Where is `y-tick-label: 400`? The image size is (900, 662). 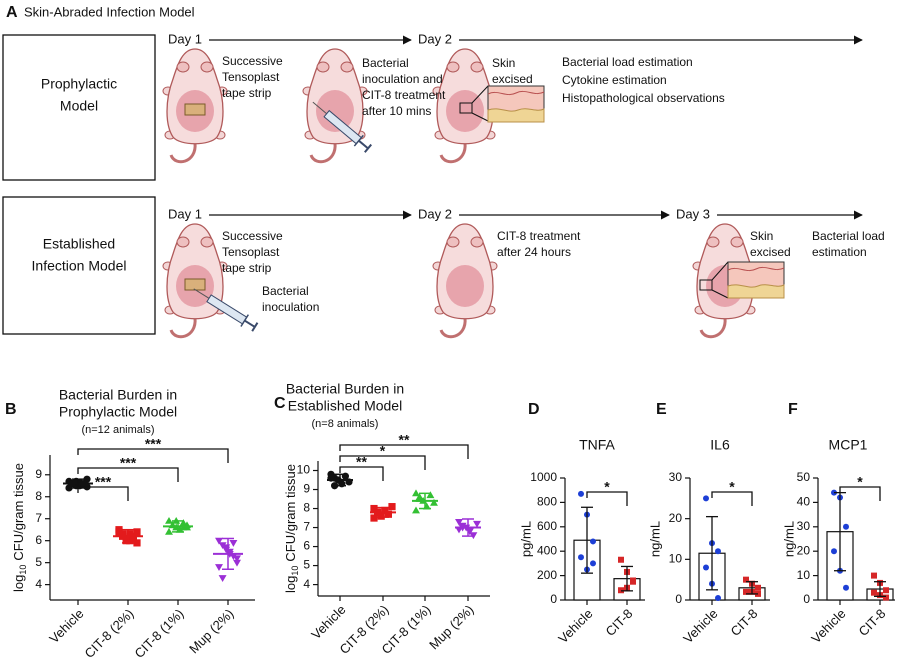
y-tick-label: 400 is located at coordinates (547, 550).